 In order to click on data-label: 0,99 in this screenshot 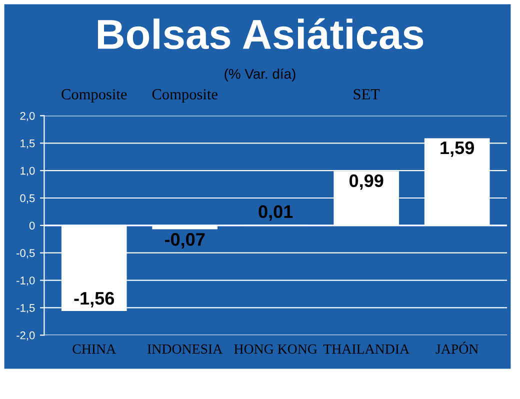, I will do `click(366, 182)`.